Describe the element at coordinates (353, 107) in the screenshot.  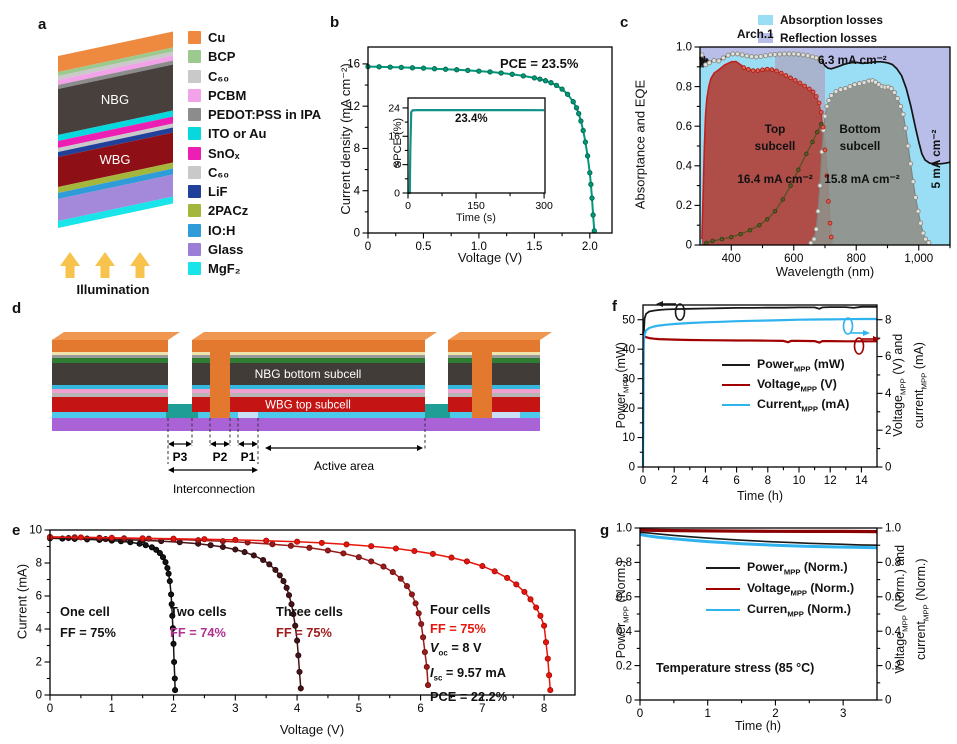
I see `y-tick-label: 12` at that location.